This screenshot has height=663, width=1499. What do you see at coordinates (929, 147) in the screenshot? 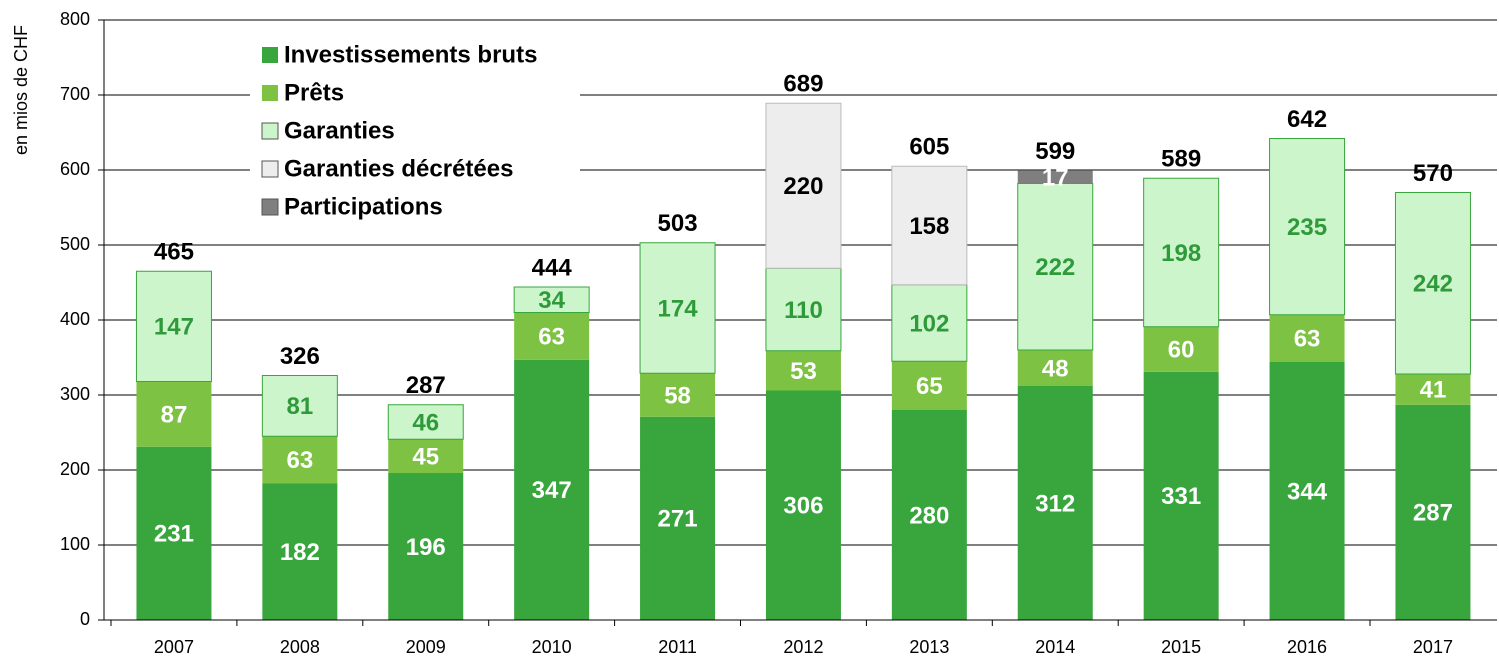
I see `total-label: 605` at bounding box center [929, 147].